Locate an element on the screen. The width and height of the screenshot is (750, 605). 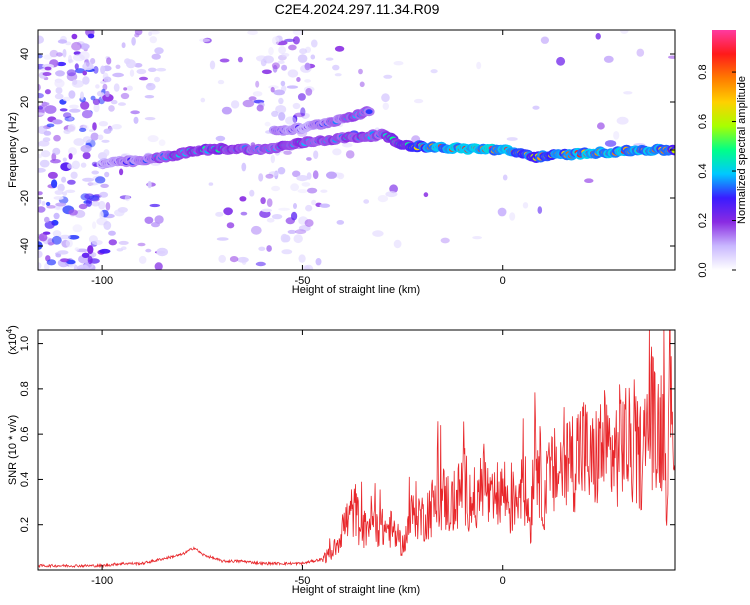
colorbar-tick-label: 0.4 is located at coordinates (703, 170).